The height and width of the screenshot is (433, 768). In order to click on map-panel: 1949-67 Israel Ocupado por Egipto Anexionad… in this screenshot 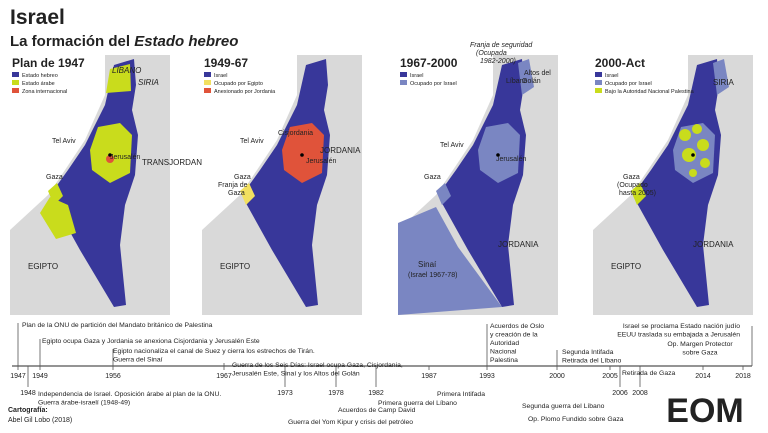, I will do `click(282, 185)`.